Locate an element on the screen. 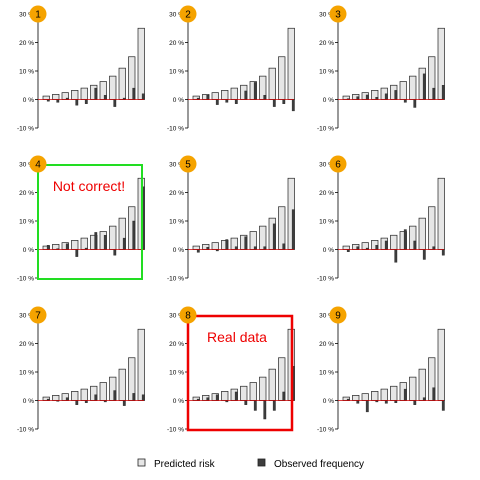 This screenshot has width=480, height=480. chart-panel-7: 30 % 20 % 10 % 0 % -10 % 7 is located at coordinates (81, 370).